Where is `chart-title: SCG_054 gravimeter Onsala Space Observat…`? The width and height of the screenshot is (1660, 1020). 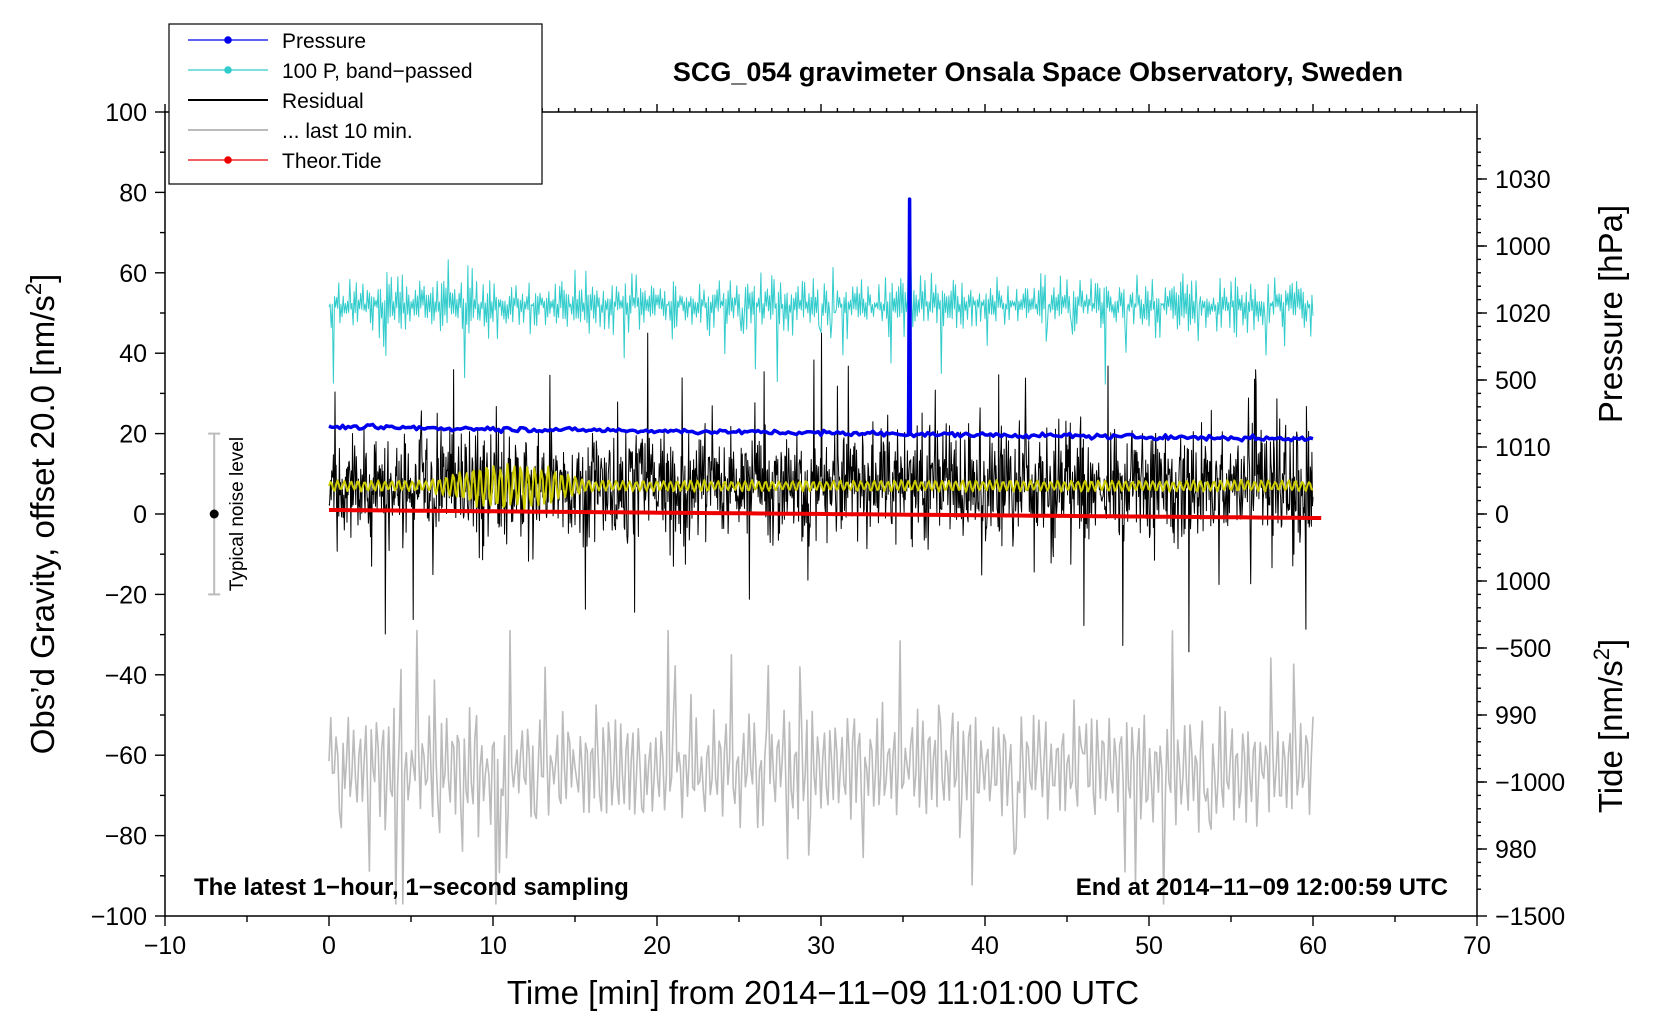 chart-title: SCG_054 gravimeter Onsala Space Observat… is located at coordinates (1038, 72).